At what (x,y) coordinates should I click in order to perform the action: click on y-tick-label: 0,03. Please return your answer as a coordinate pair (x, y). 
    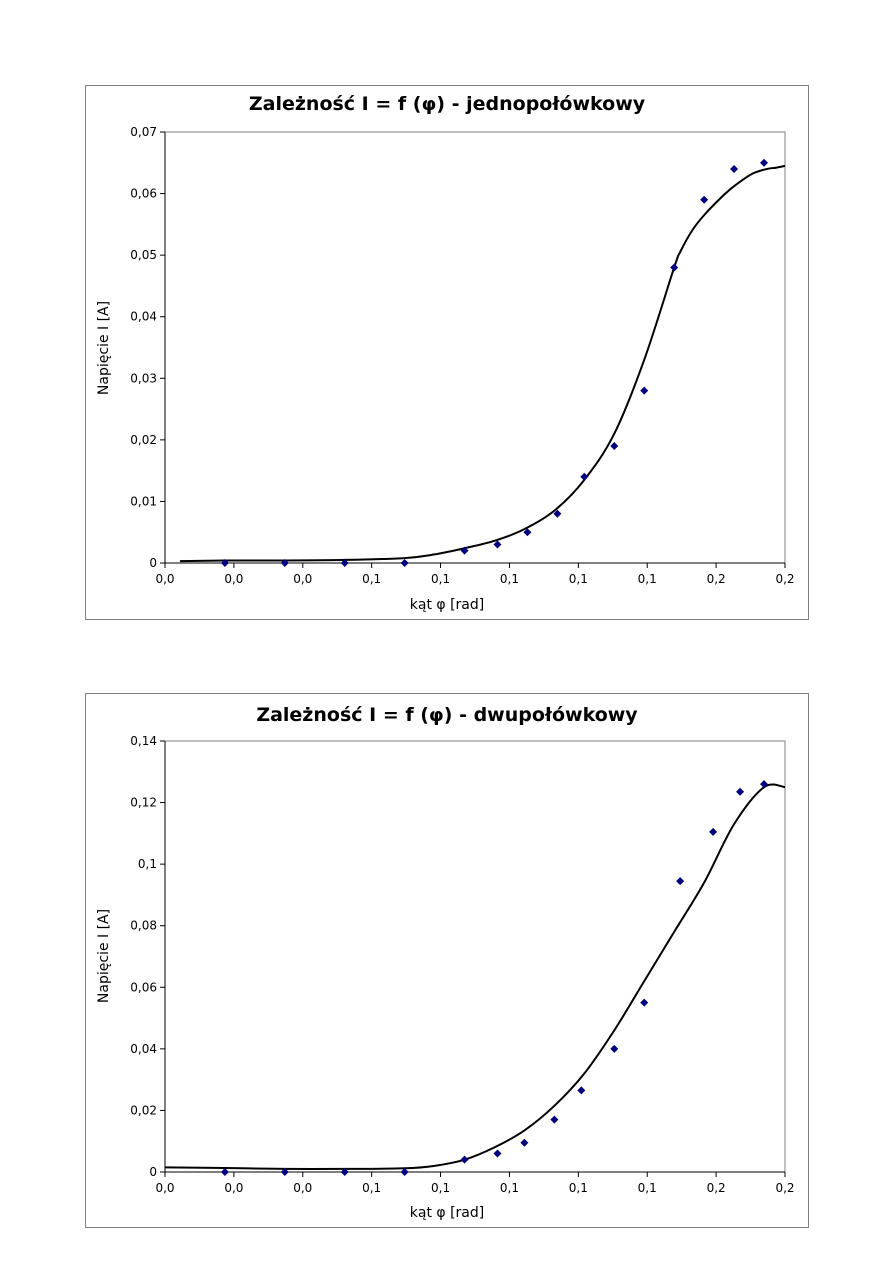
    Looking at the image, I should click on (143, 378).